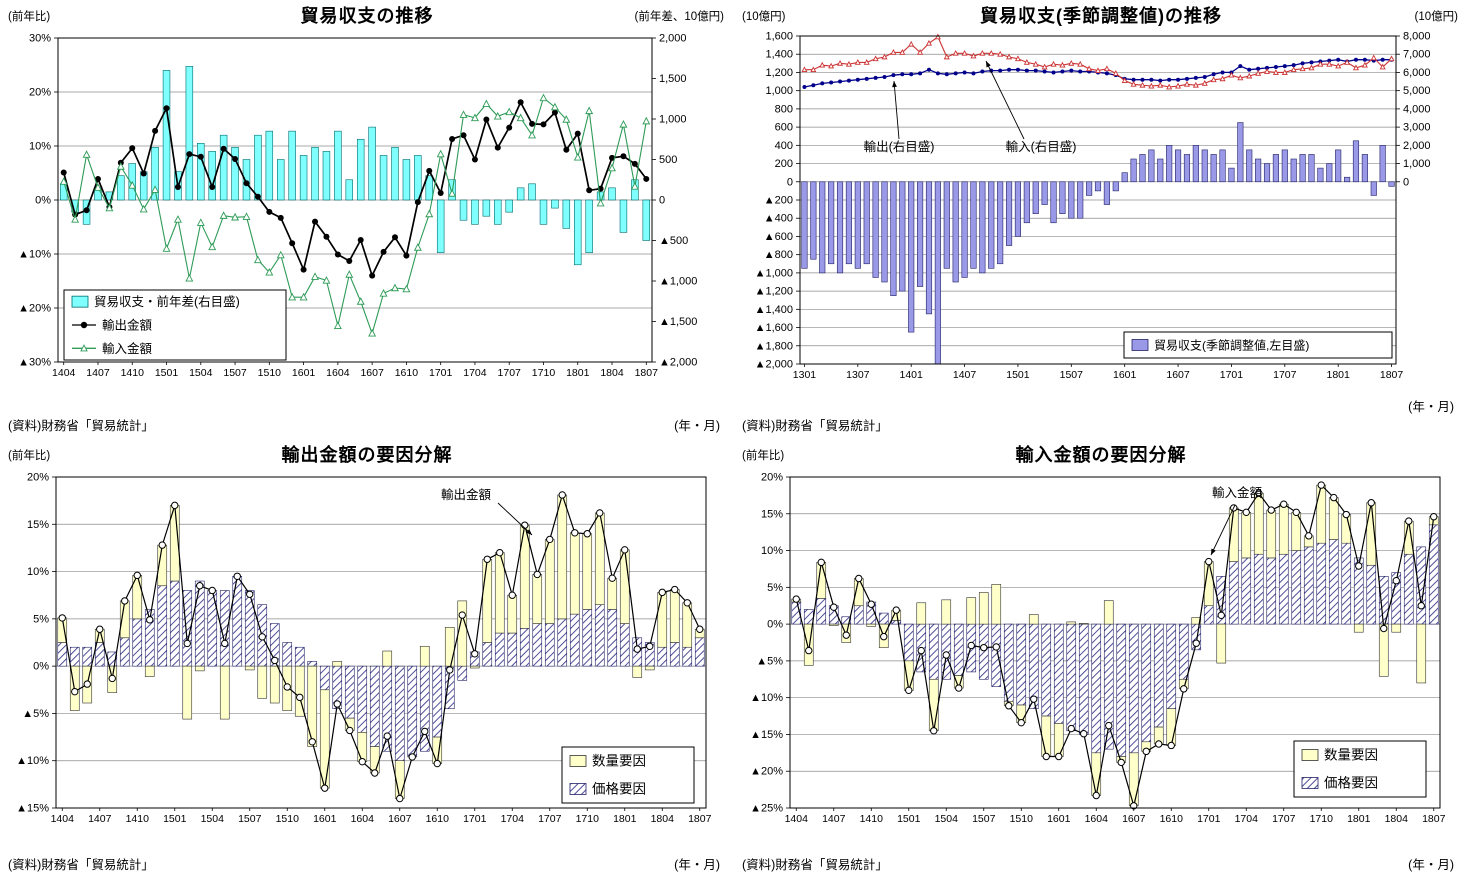 The width and height of the screenshot is (1468, 878). What do you see at coordinates (1231, 345) in the screenshot?
I see `svg-text: 貿易収支(季節調整値,左目盛)` at bounding box center [1231, 345].